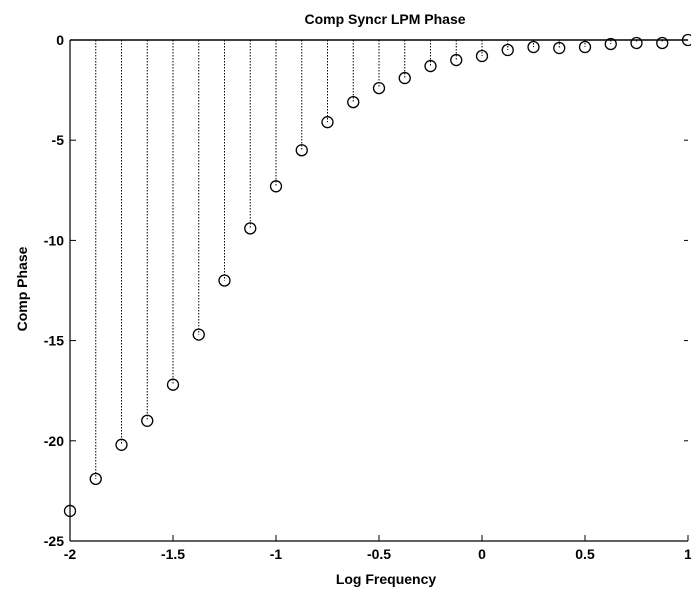  I want to click on x-ticks: -2 -1.5 -1 -0.5 0 0.5 1, so click(377, 548).